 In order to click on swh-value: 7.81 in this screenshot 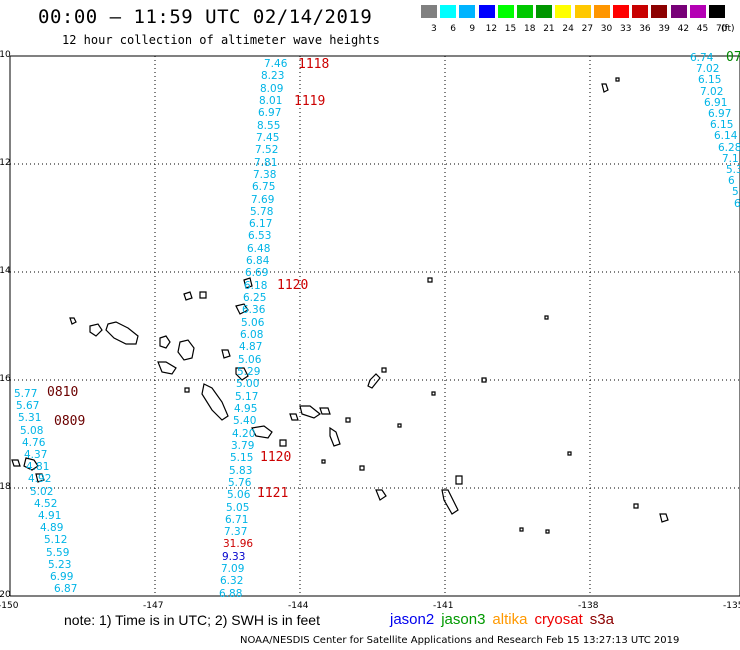, I will do `click(266, 162)`.